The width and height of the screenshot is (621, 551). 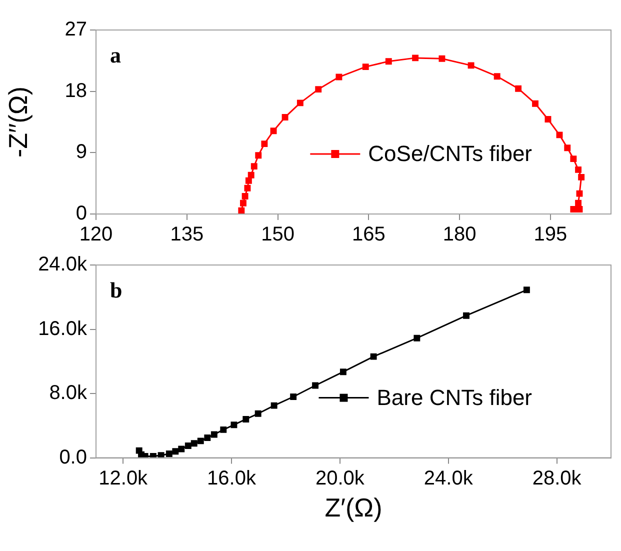 What do you see at coordinates (551, 235) in the screenshot?
I see `x-tick-label: 195` at bounding box center [551, 235].